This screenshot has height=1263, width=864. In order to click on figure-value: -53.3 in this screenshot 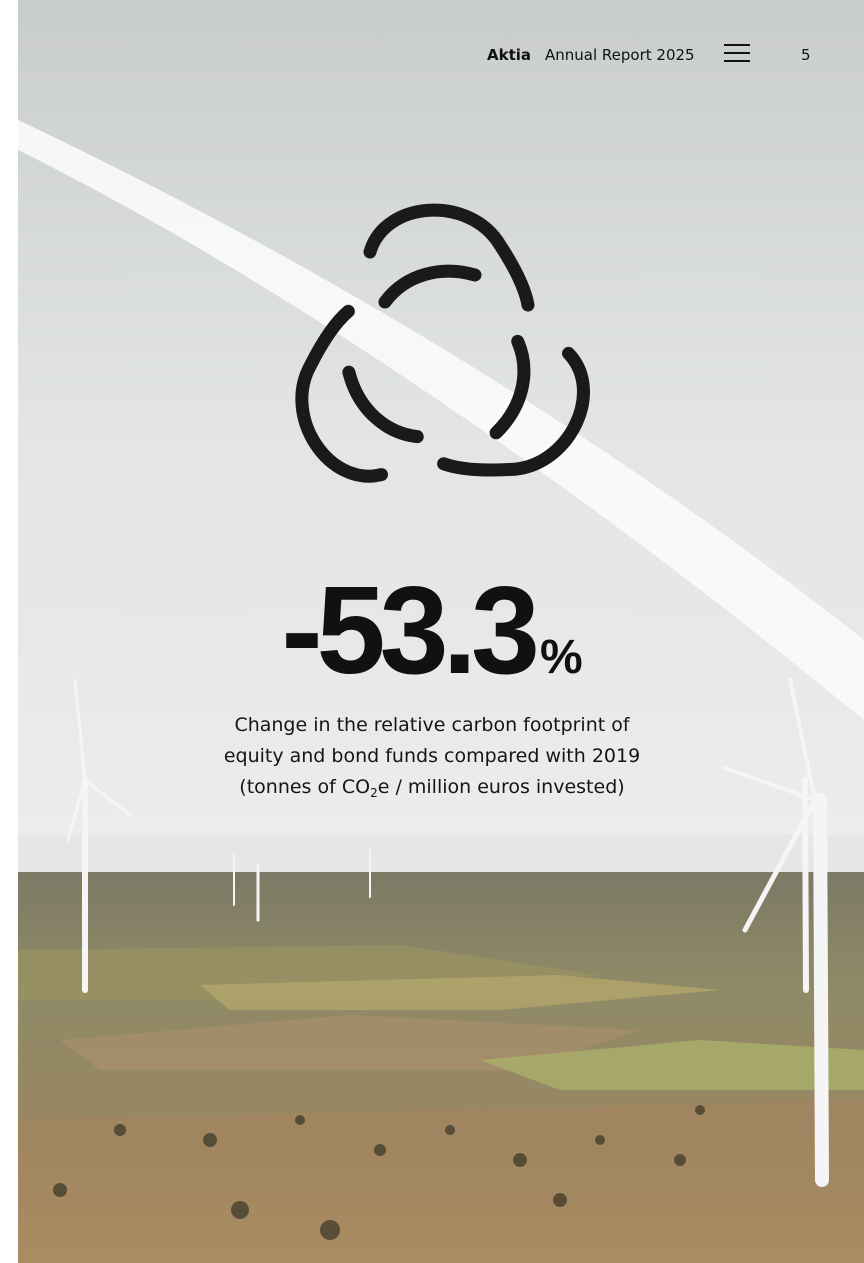, I will do `click(410, 631)`.